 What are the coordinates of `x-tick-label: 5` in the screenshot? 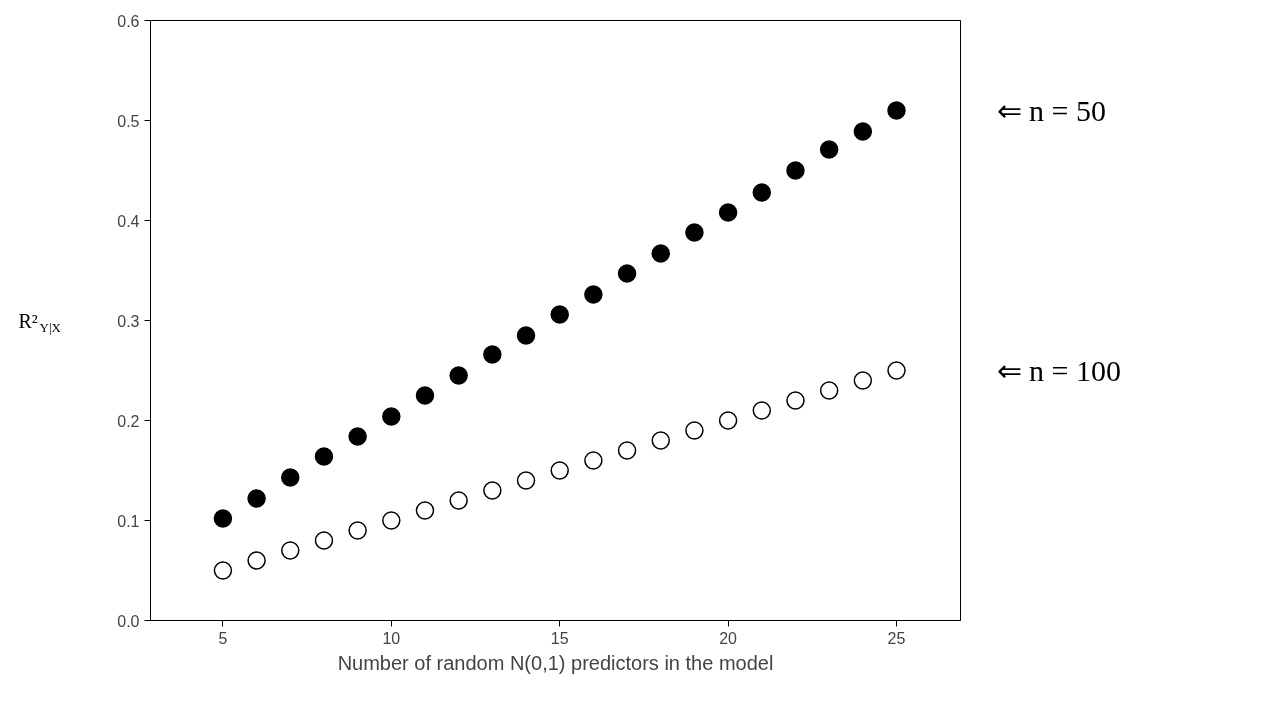 It's located at (223, 638).